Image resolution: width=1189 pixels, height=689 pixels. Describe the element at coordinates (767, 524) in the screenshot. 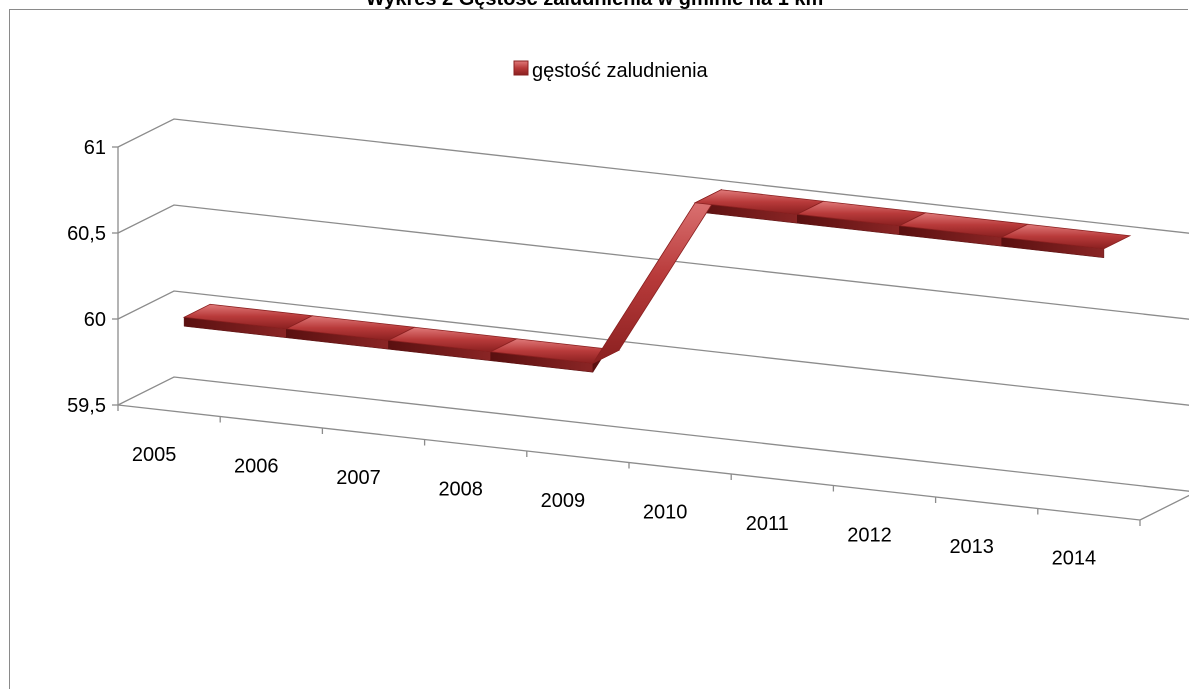

I see `x-tick-label: 2011` at that location.